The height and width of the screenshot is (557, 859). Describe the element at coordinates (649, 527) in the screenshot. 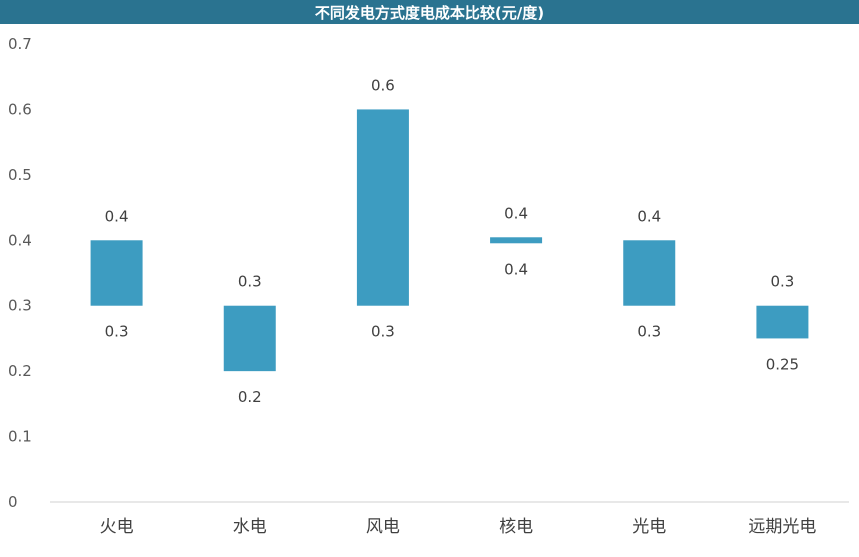

I see `x-category-label: 光电` at that location.